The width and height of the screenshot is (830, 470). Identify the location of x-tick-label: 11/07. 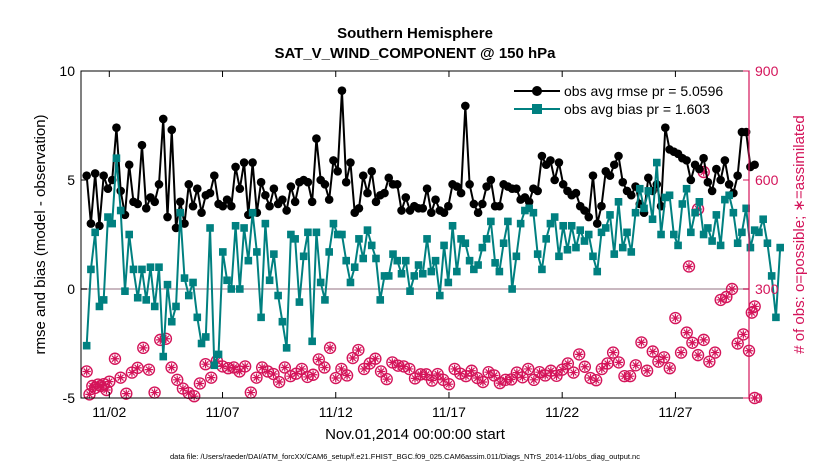
(223, 412).